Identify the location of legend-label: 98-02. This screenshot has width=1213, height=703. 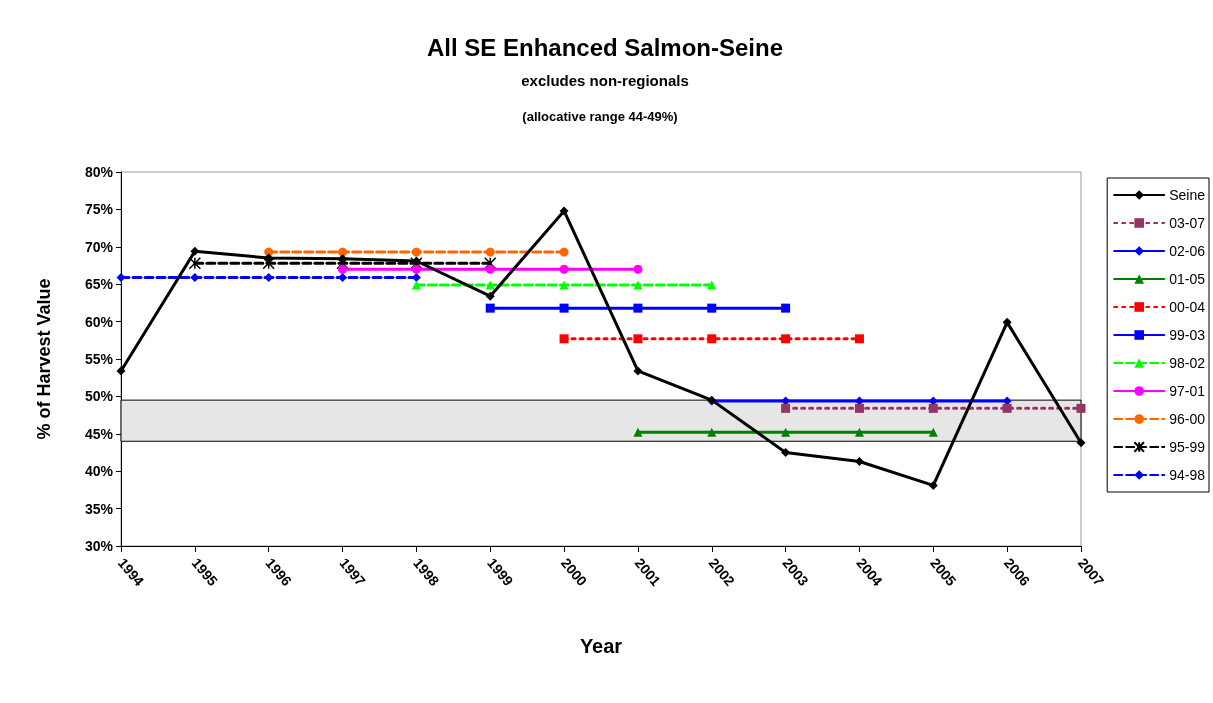
(1187, 363).